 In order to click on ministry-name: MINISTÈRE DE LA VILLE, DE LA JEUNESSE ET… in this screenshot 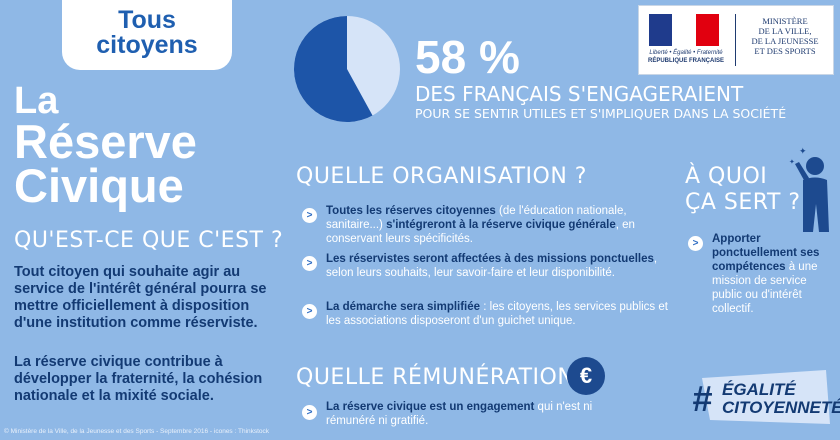, I will do `click(785, 36)`.